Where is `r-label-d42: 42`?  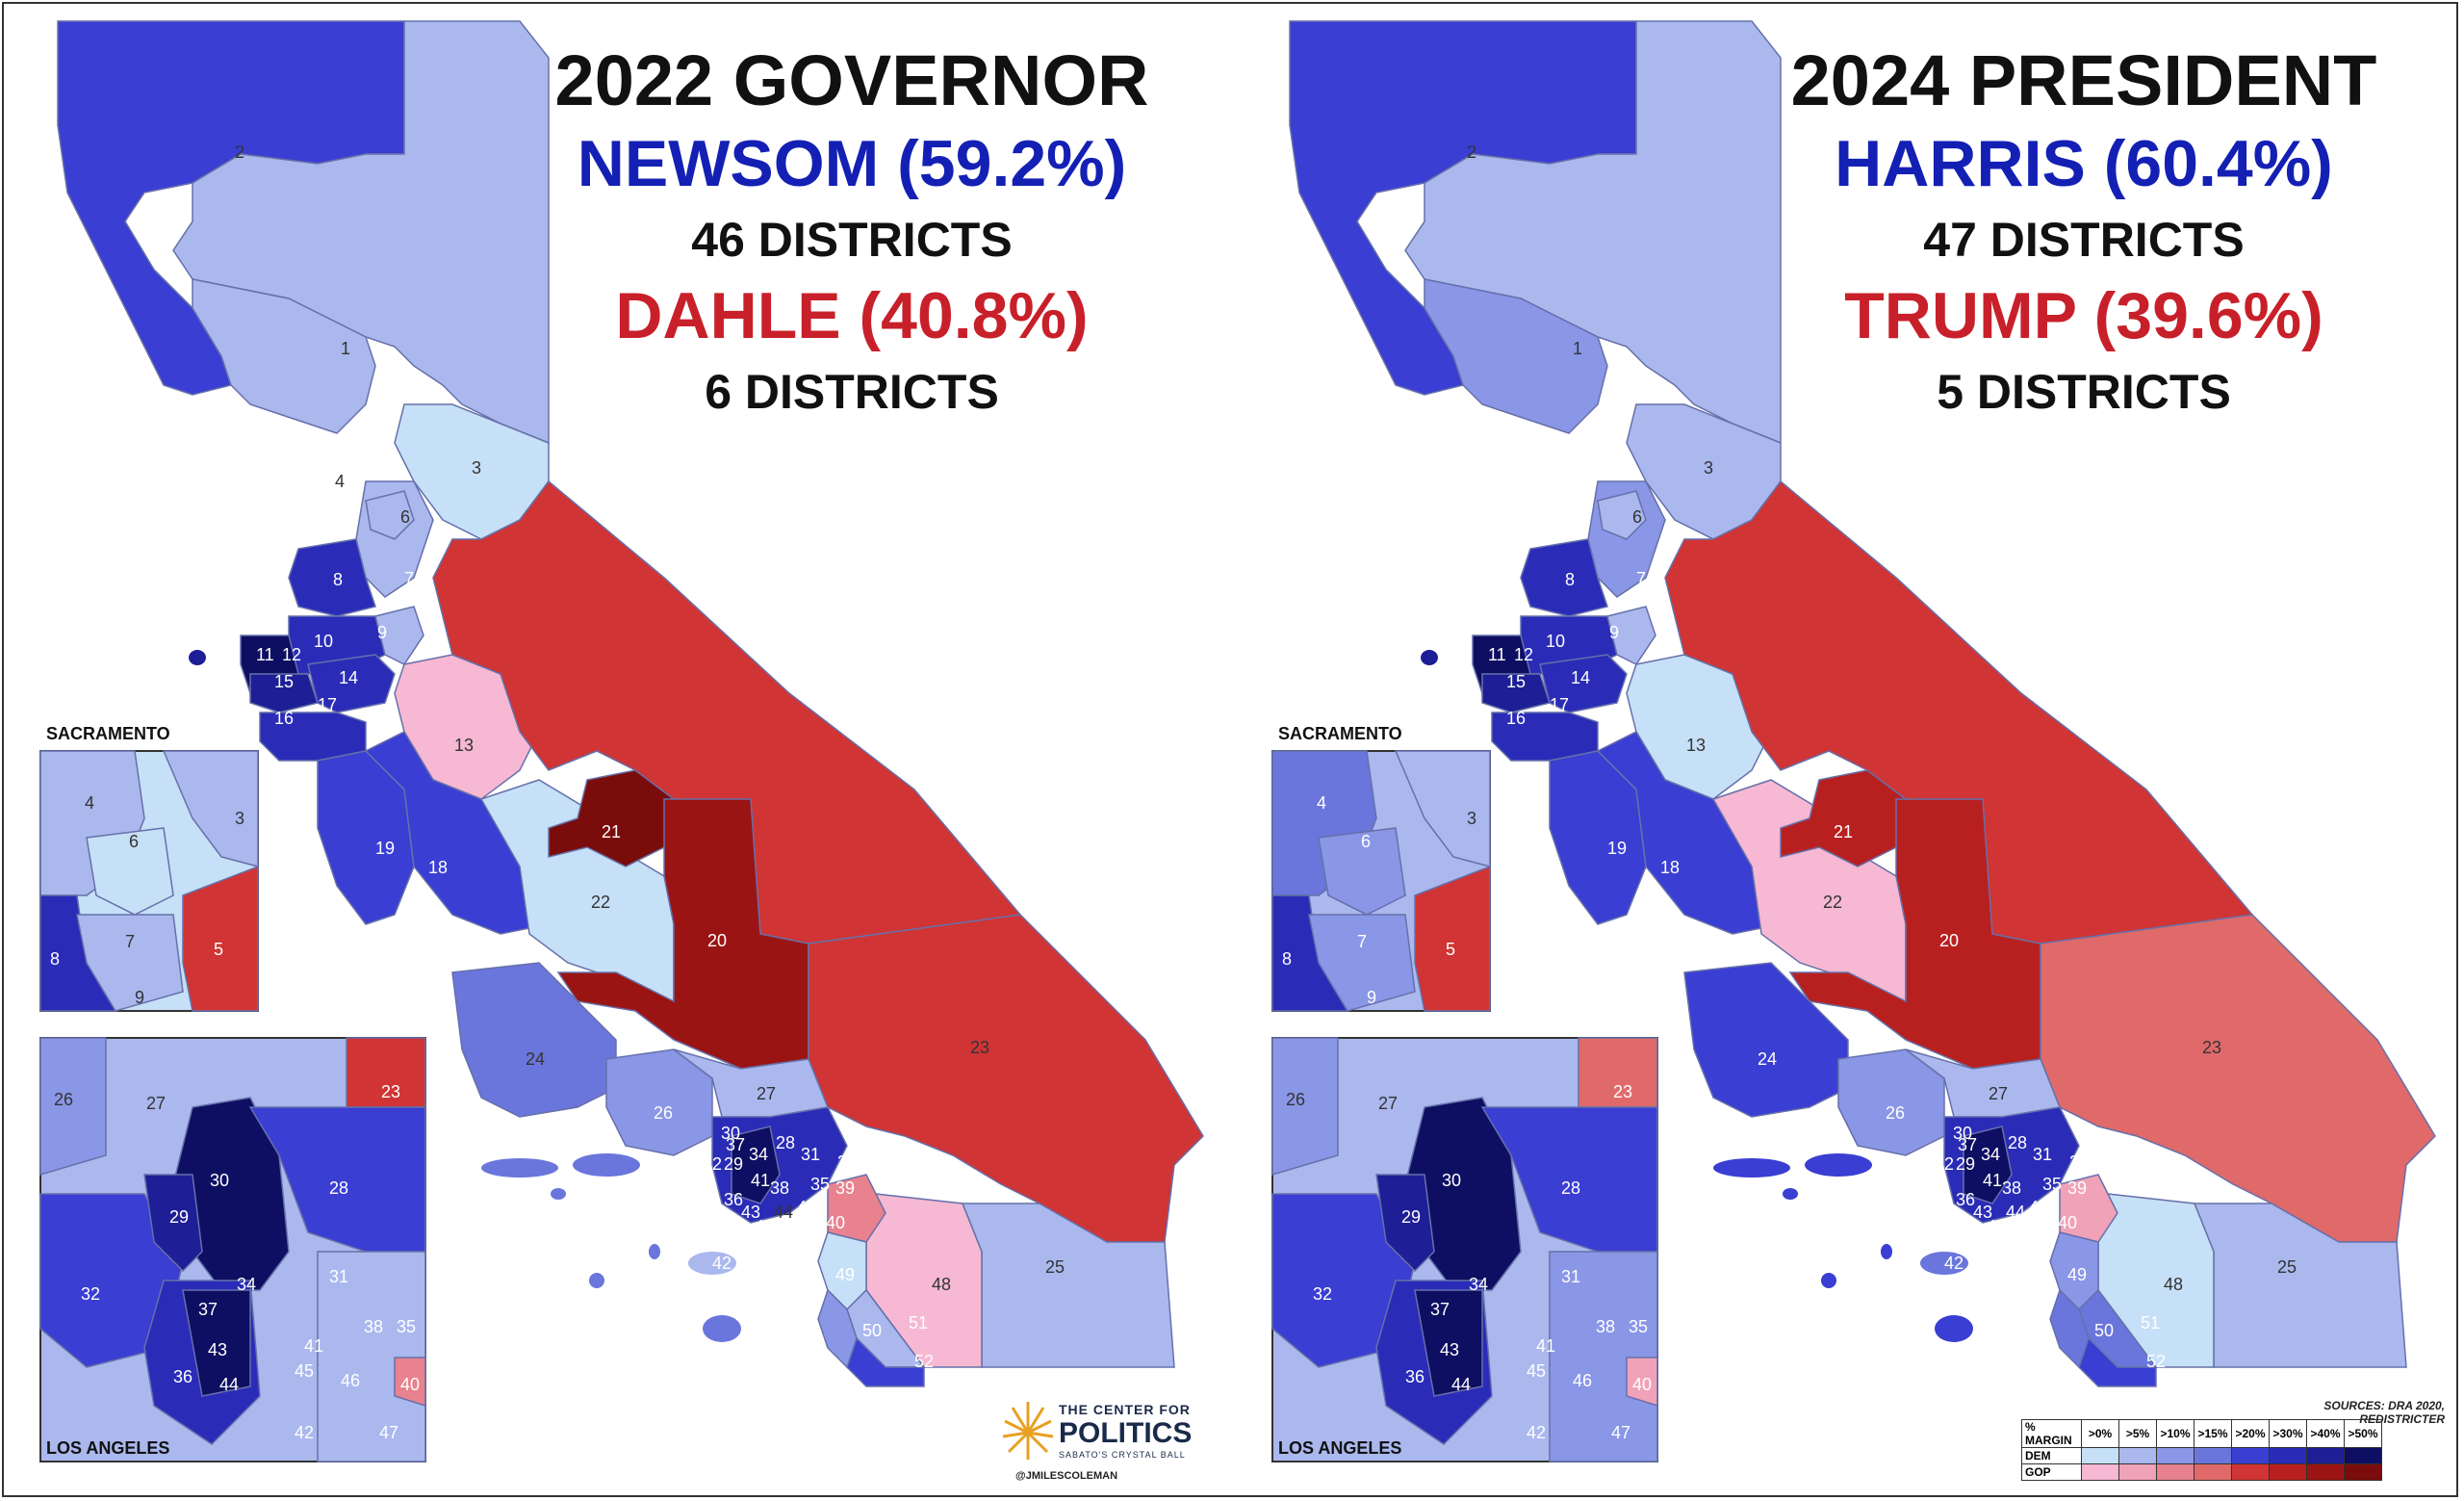
r-label-d42: 42 is located at coordinates (1954, 1263).